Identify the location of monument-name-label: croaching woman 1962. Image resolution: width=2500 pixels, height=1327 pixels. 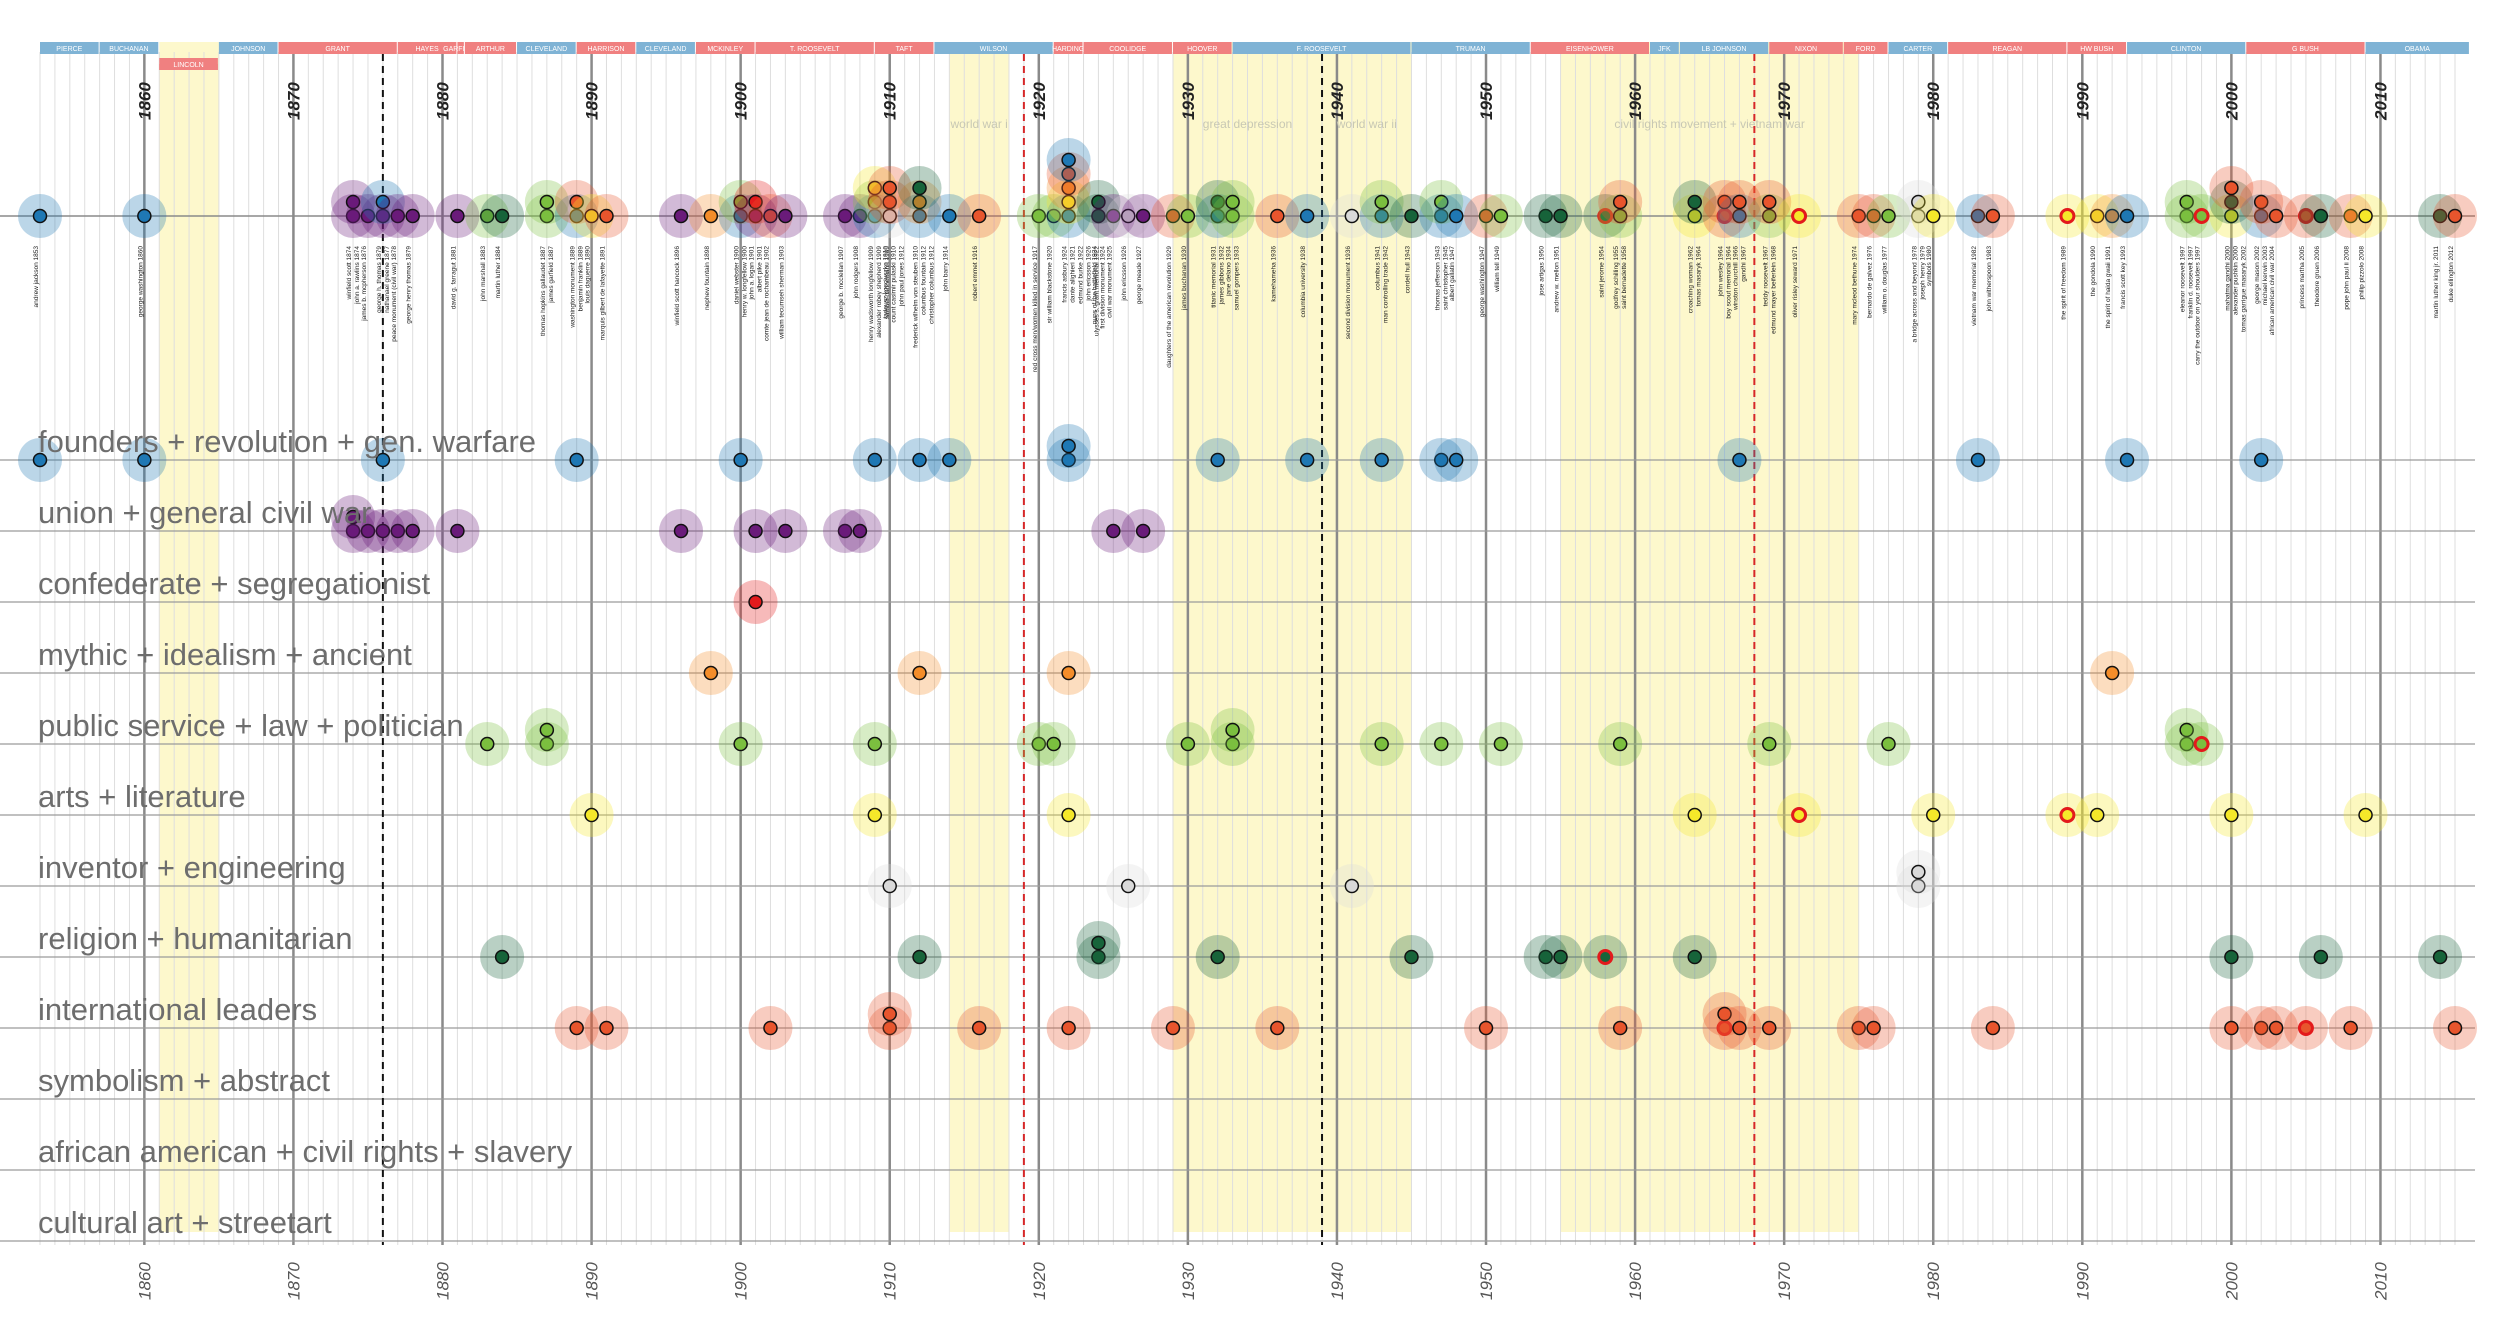
(1691, 280).